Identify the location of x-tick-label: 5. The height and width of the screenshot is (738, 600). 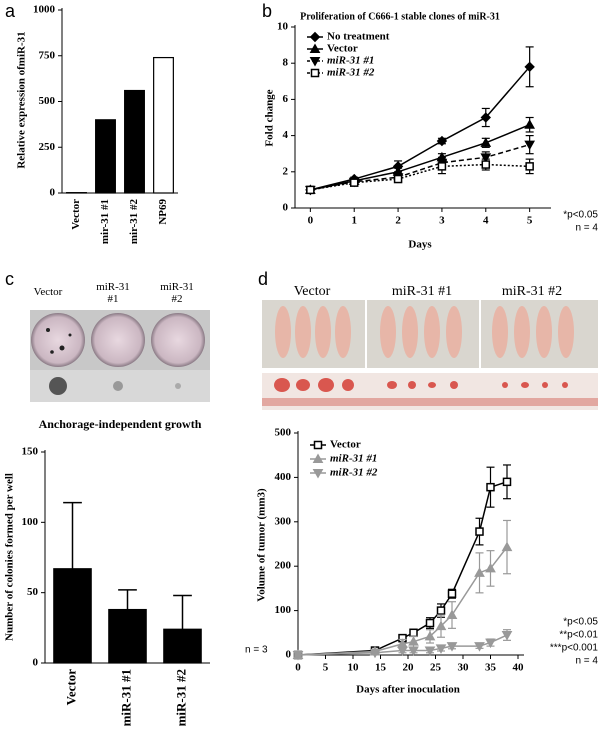
(530, 221).